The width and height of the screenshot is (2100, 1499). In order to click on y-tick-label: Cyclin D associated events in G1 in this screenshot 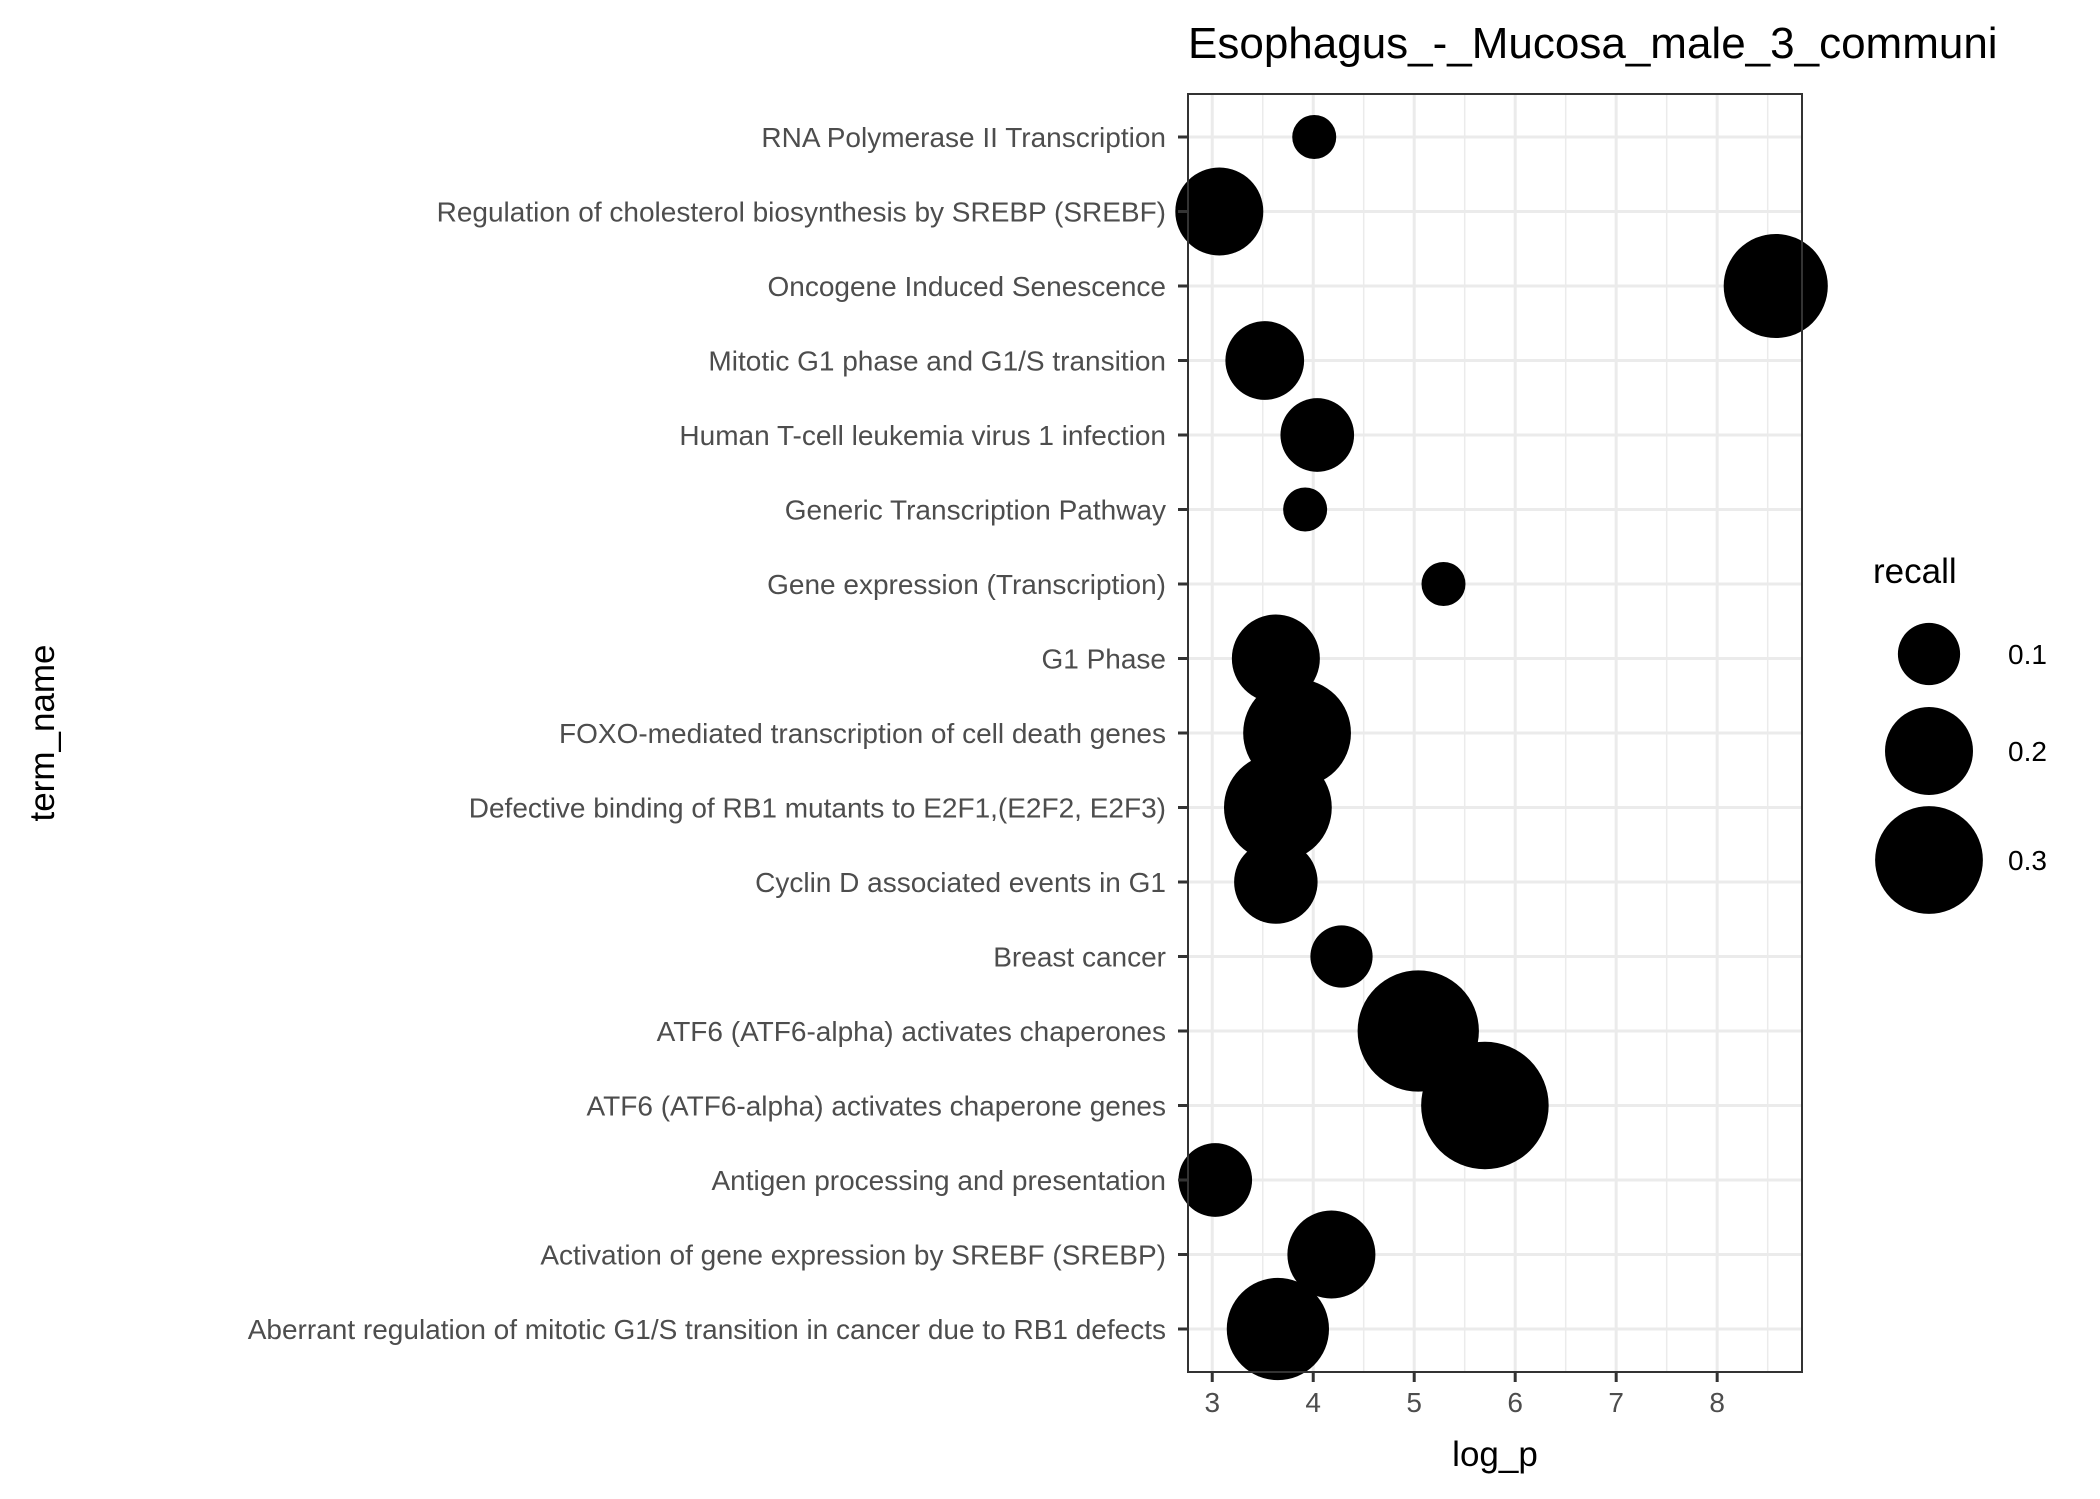, I will do `click(960, 882)`.